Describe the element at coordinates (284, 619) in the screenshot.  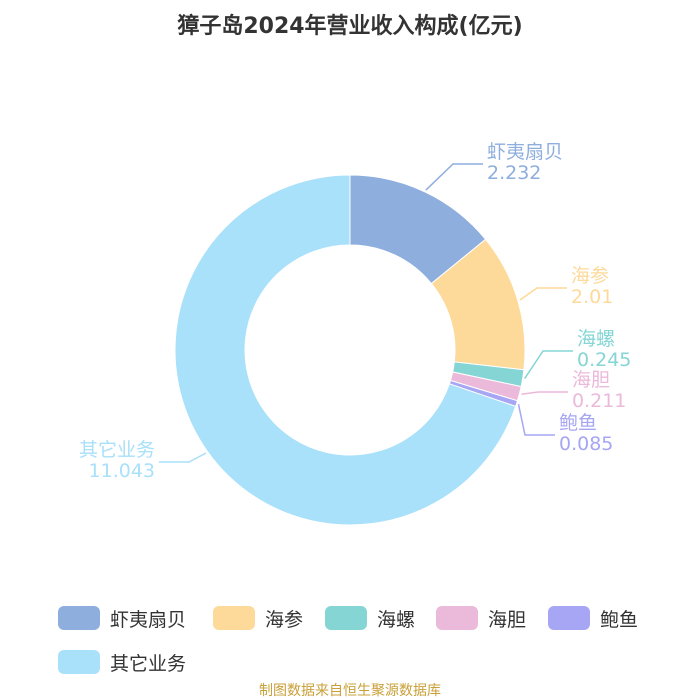
I see `legend-label: 海参` at that location.